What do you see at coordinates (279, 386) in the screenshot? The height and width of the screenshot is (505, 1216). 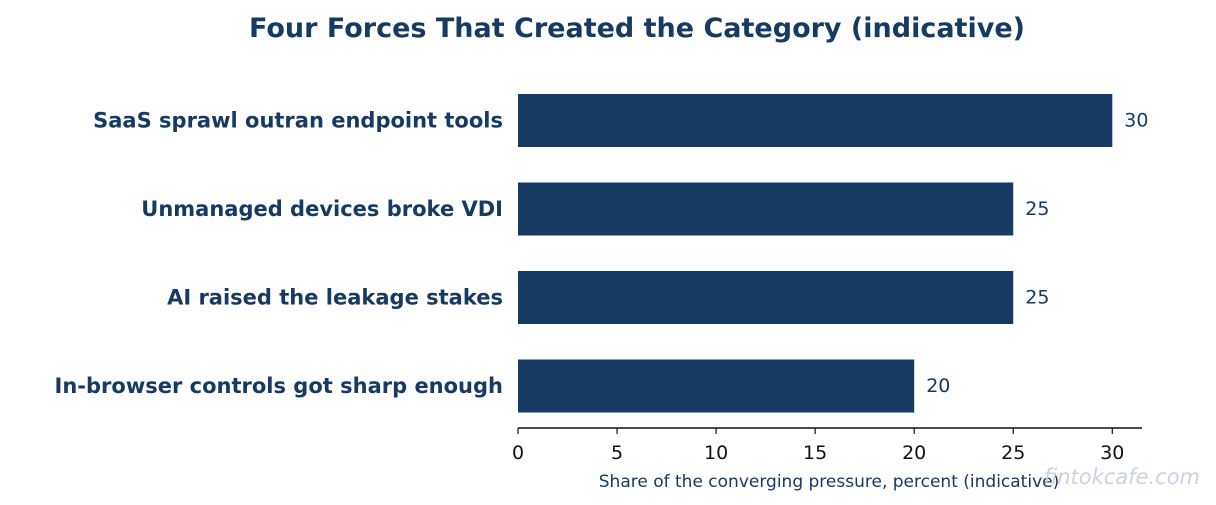 I see `category-label: In-browser controls got sharp enough` at bounding box center [279, 386].